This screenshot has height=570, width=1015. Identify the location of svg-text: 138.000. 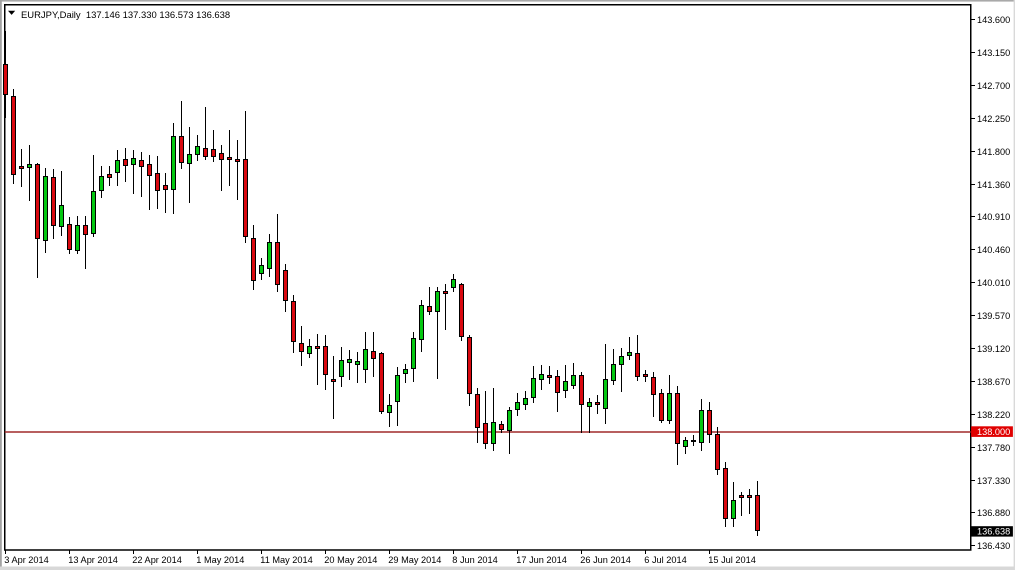
(993, 432).